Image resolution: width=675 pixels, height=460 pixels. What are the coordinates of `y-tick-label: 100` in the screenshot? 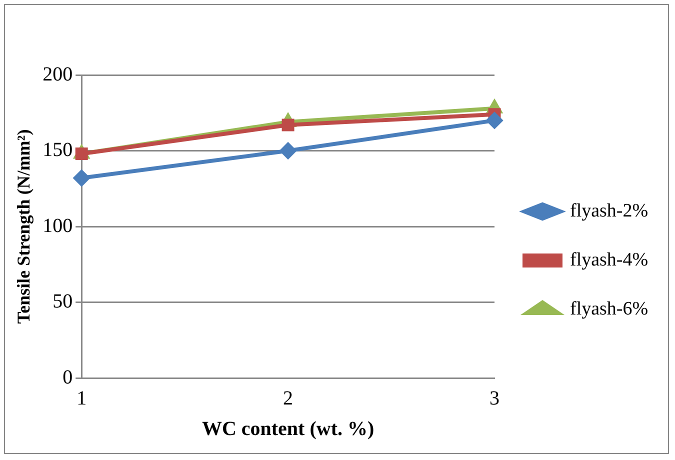 It's located at (57, 225).